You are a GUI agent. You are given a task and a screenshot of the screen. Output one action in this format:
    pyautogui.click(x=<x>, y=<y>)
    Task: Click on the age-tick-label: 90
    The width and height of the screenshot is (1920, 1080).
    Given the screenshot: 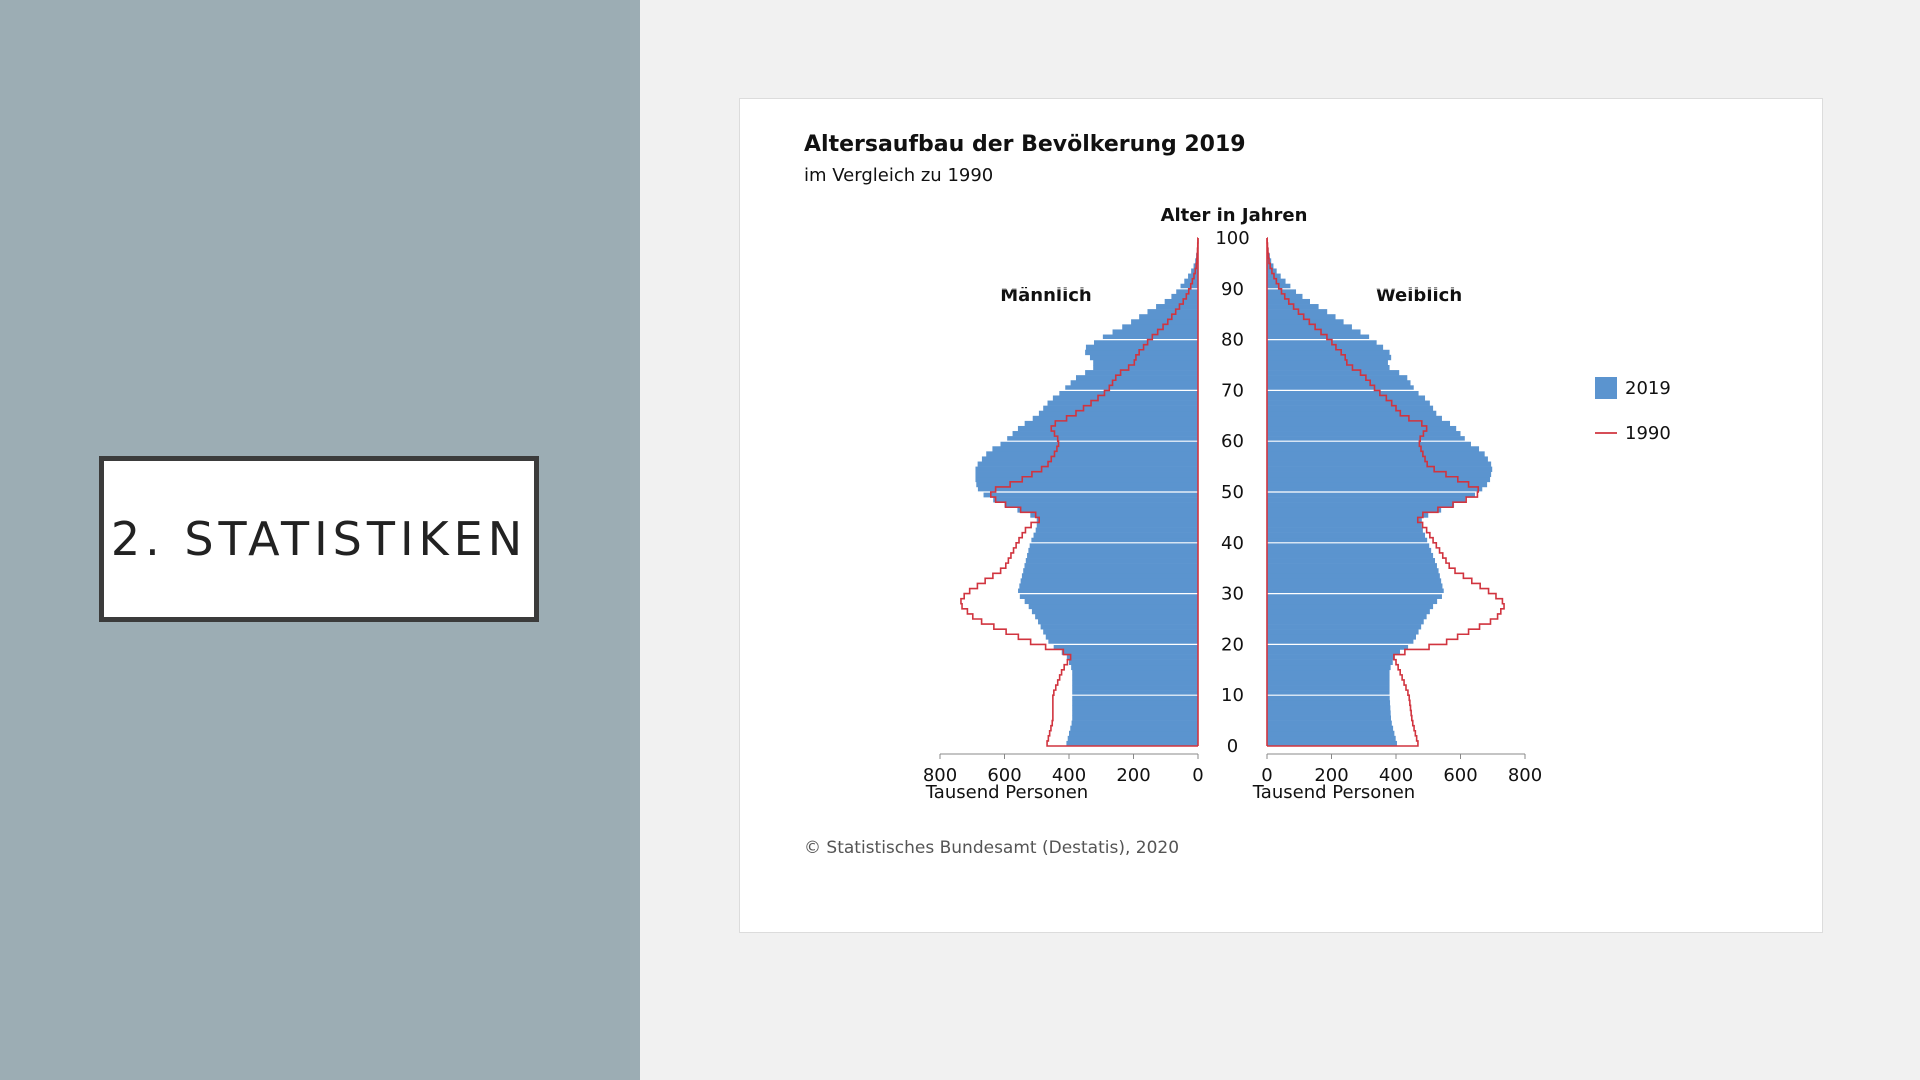 What is the action you would take?
    pyautogui.click(x=1232, y=289)
    